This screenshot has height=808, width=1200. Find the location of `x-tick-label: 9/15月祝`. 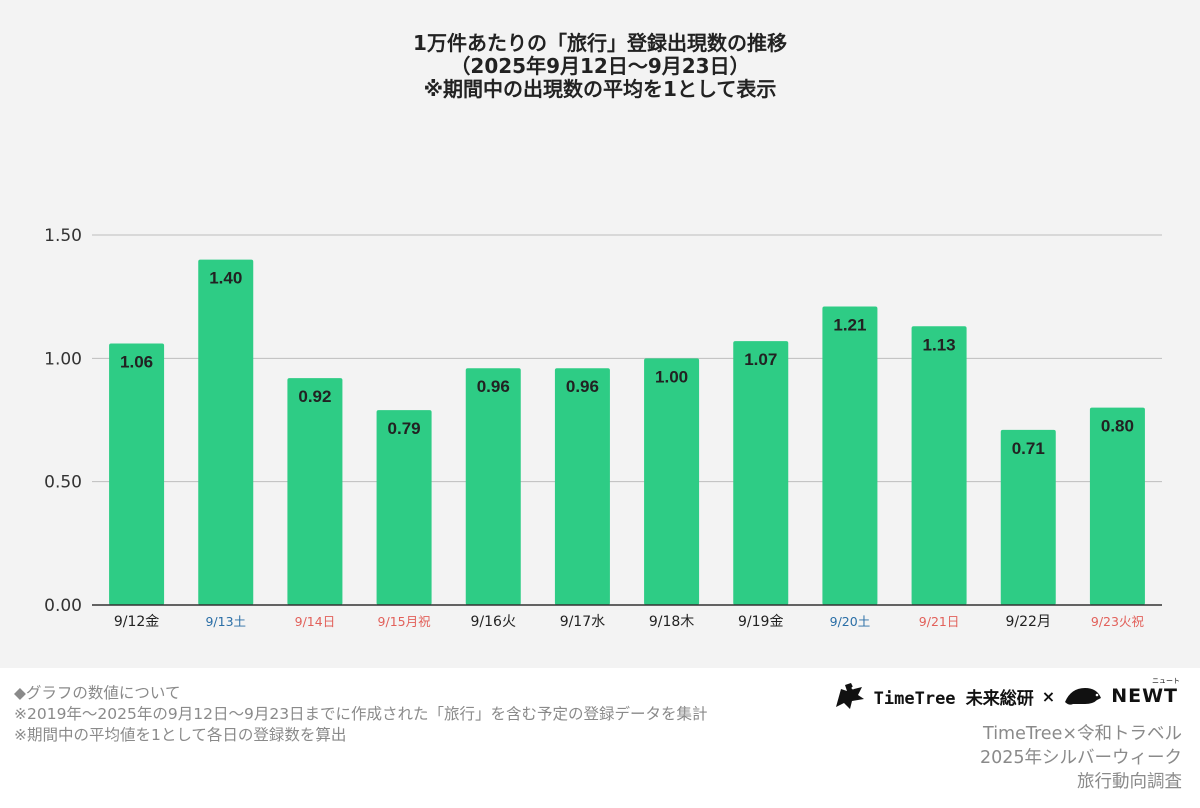

x-tick-label: 9/15月祝 is located at coordinates (405, 621).